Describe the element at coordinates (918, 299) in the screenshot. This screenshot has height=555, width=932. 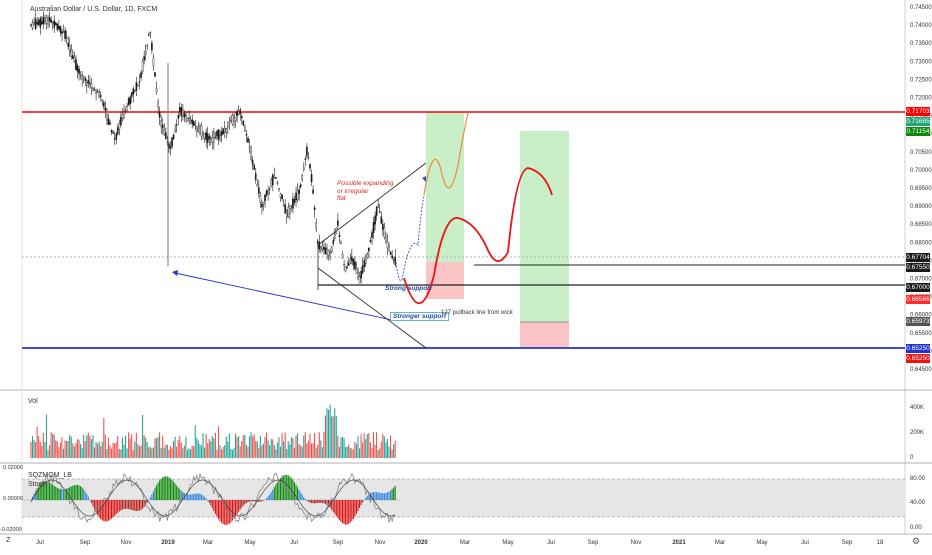
I see `price-tag-stop-1: 0.66586` at that location.